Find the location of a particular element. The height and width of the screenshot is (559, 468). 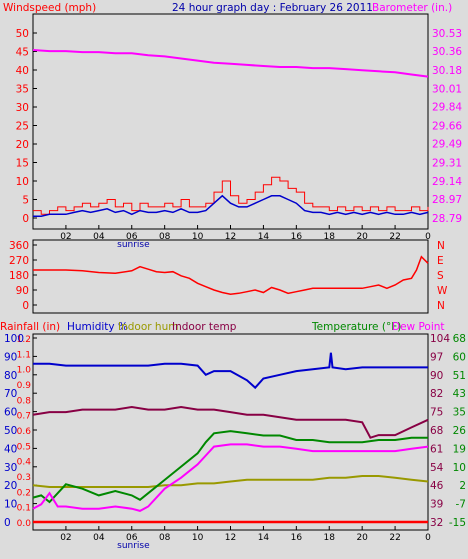

rainfall-y-tick-label: 1.0 is located at coordinates (24, 371).